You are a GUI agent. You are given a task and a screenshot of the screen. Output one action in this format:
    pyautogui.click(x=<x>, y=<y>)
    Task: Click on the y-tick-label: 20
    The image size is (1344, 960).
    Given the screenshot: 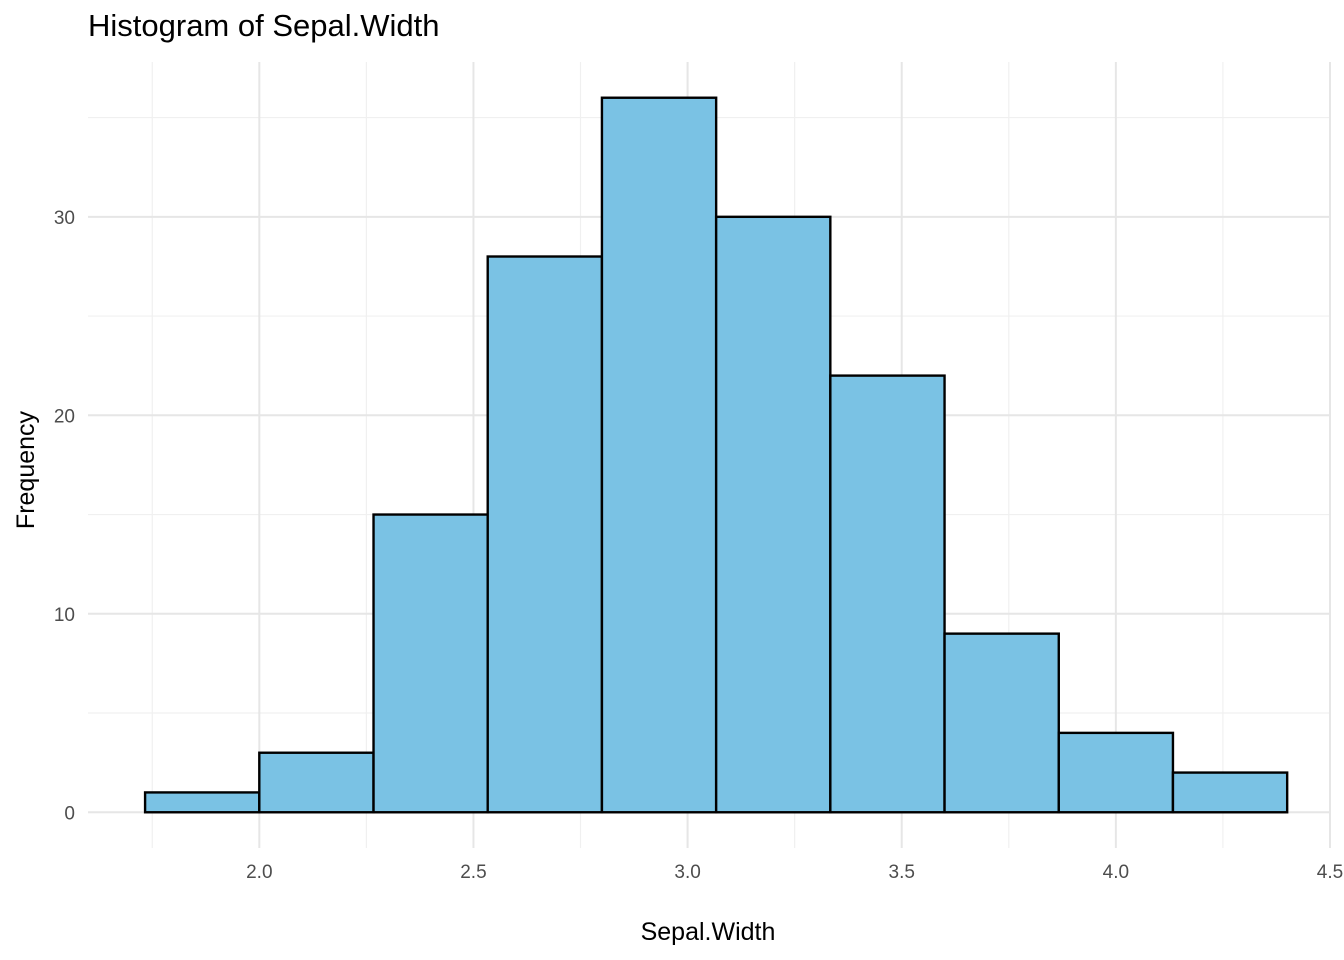 What is the action you would take?
    pyautogui.click(x=64, y=416)
    